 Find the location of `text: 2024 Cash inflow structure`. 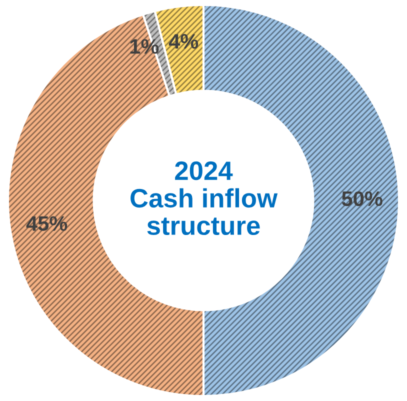

text: 2024 Cash inflow structure is located at coordinates (204, 198).